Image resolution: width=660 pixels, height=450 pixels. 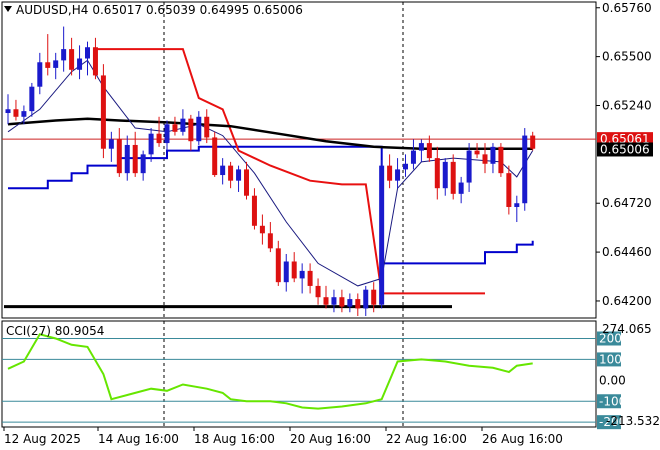 I want to click on symbol-label: AUDUSD,H4, so click(x=52, y=10).